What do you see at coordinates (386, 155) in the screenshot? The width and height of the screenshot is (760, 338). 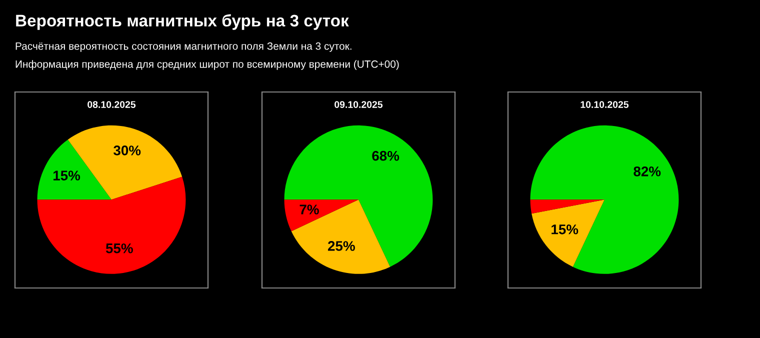 I see `data-label: 68%` at bounding box center [386, 155].